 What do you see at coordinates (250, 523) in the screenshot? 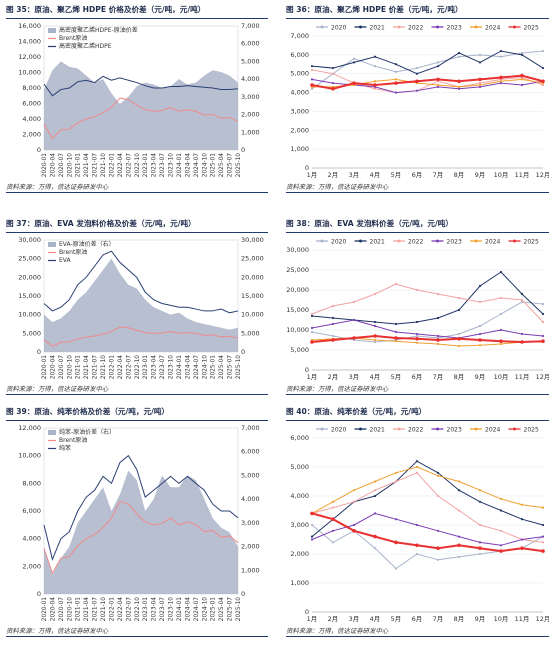
I see `y-tick-right: 3,000` at bounding box center [250, 523].